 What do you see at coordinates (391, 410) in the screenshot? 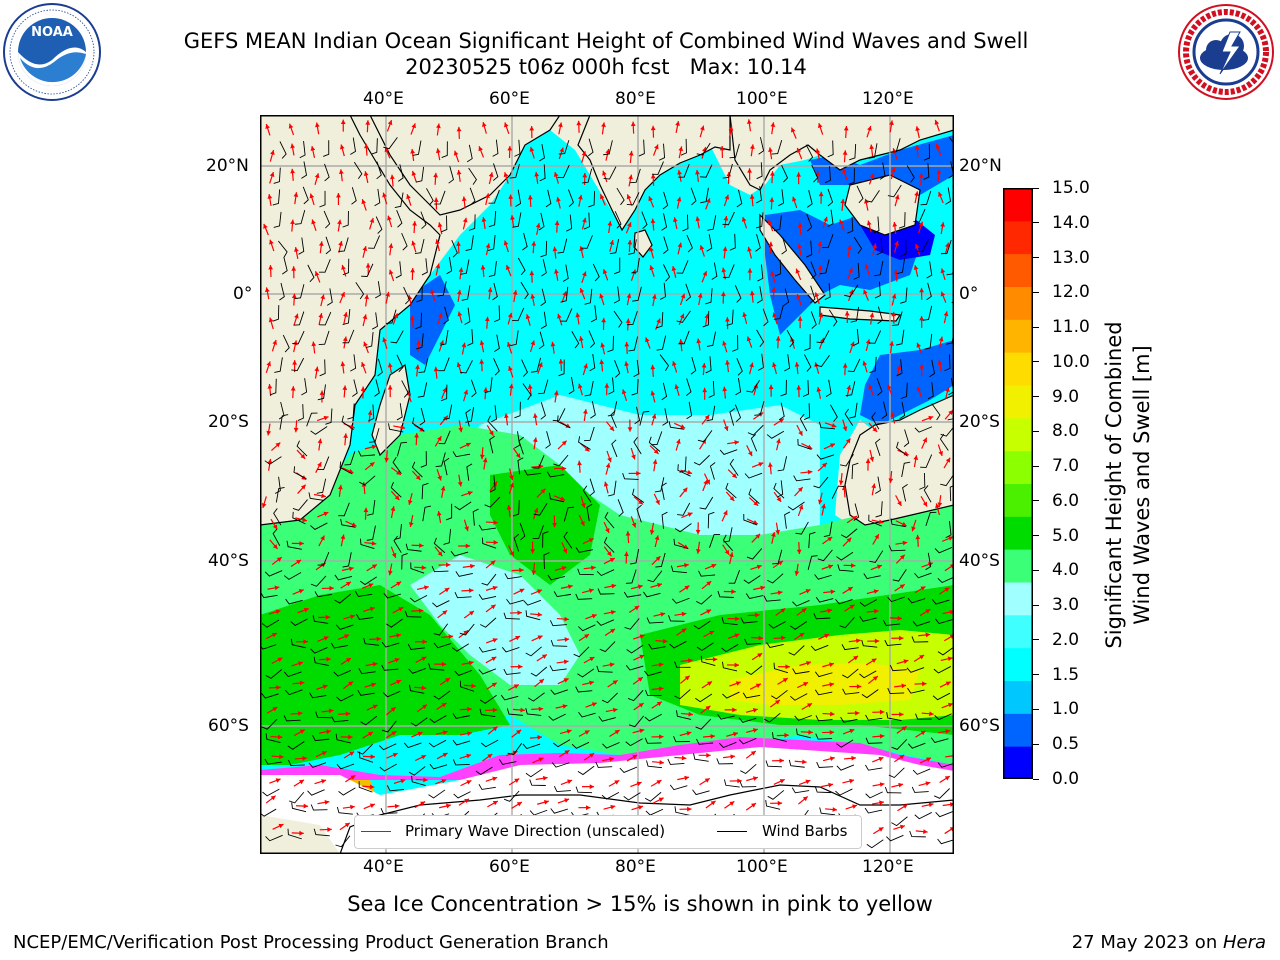
I see `madagascar-island` at bounding box center [391, 410].